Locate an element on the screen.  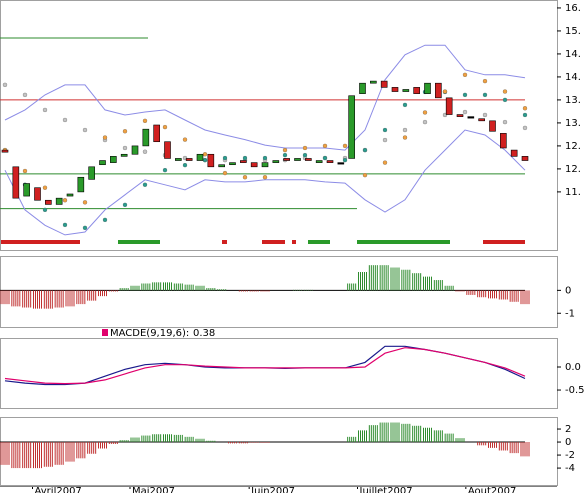
y-tick-label: 11. is located at coordinates (573, 192).